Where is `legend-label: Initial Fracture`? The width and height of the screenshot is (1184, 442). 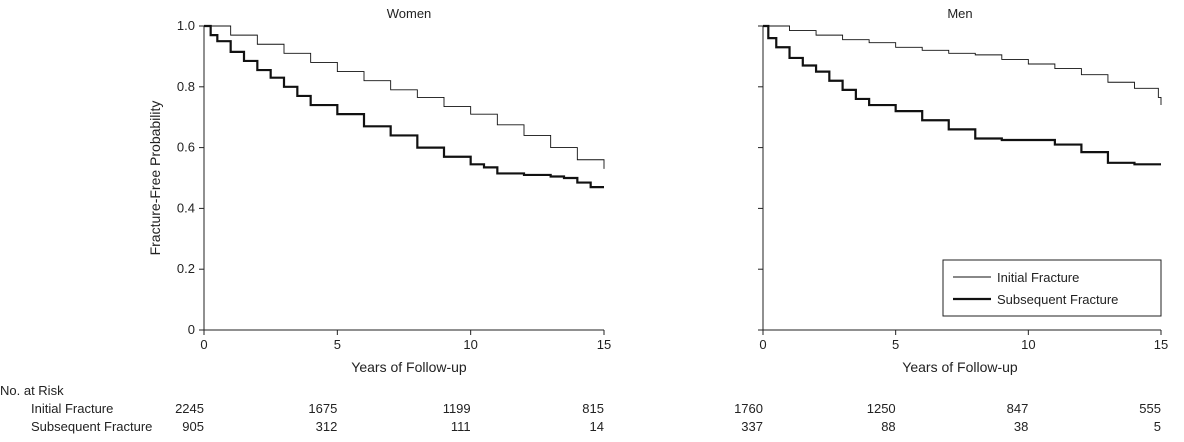 legend-label: Initial Fracture is located at coordinates (1038, 277).